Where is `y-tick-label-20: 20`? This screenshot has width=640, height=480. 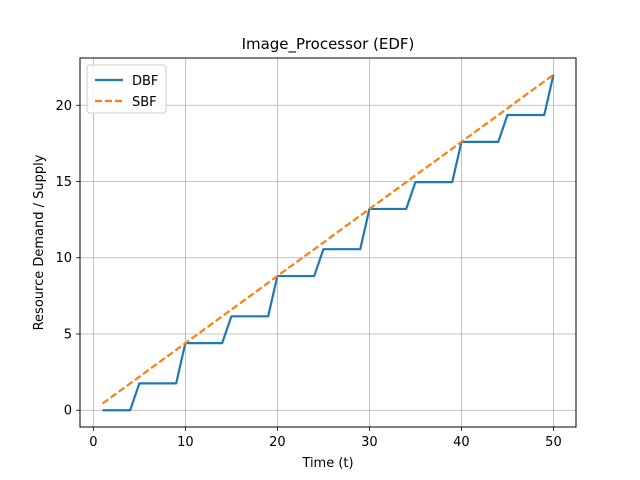 y-tick-label-20: 20 is located at coordinates (63, 106).